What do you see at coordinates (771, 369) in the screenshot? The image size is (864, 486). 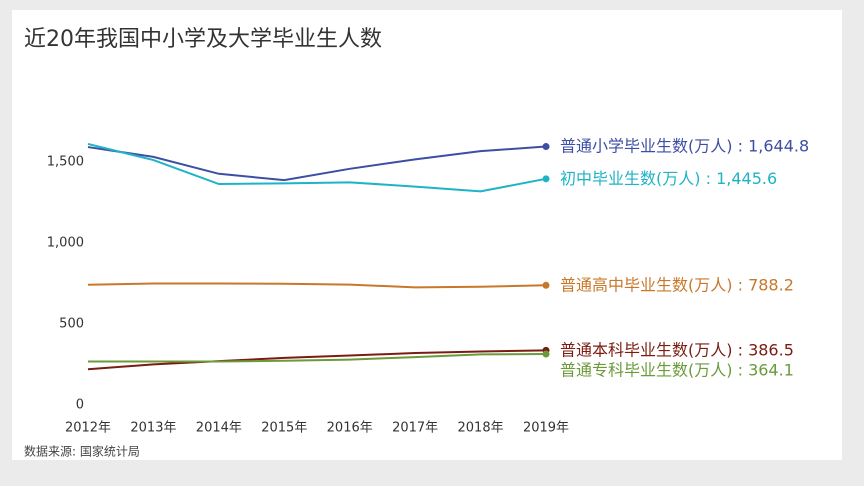 I see `value-label: 364.1` at bounding box center [771, 369].